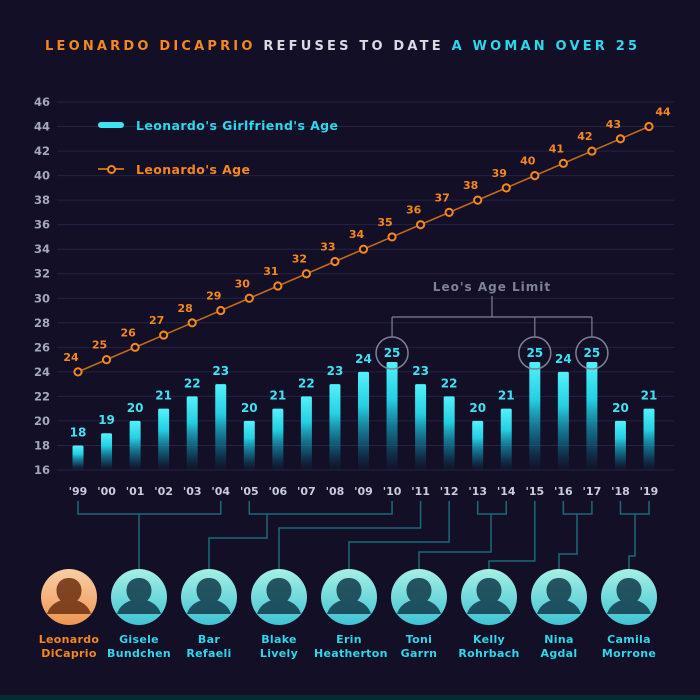 This screenshot has width=700, height=700. What do you see at coordinates (556, 148) in the screenshot?
I see `leo-age-value-'16: 41` at bounding box center [556, 148].